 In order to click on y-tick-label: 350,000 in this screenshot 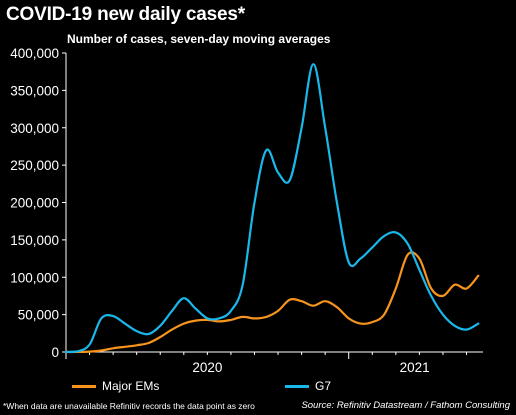, I will do `click(34, 90)`.